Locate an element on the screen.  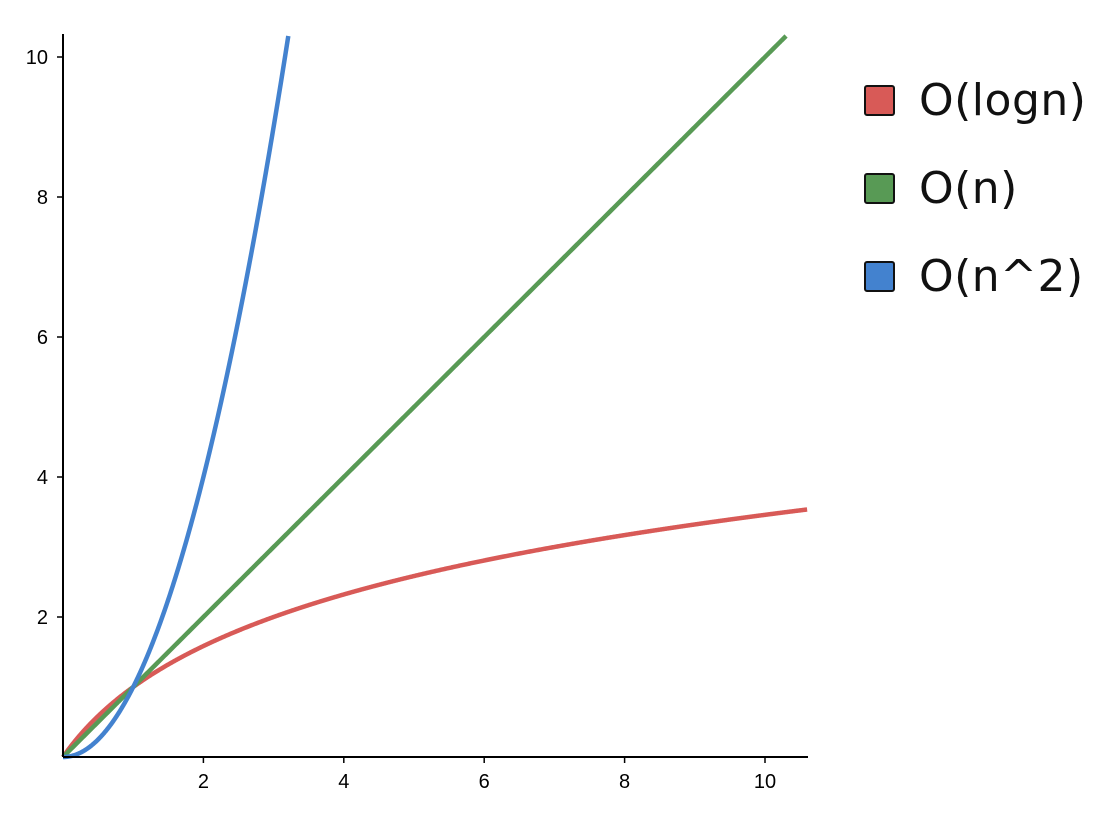
legend-item-n2: O(n^2) is located at coordinates (975, 276).